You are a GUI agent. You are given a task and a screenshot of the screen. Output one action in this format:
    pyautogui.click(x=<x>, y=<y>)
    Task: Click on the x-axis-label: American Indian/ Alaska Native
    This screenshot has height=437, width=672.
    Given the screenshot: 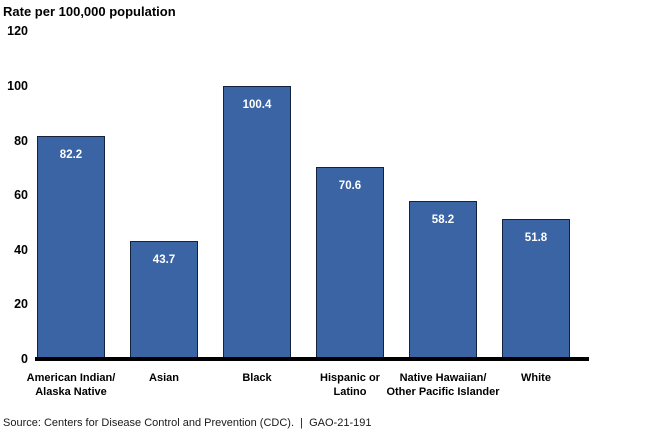 What is the action you would take?
    pyautogui.click(x=71, y=385)
    